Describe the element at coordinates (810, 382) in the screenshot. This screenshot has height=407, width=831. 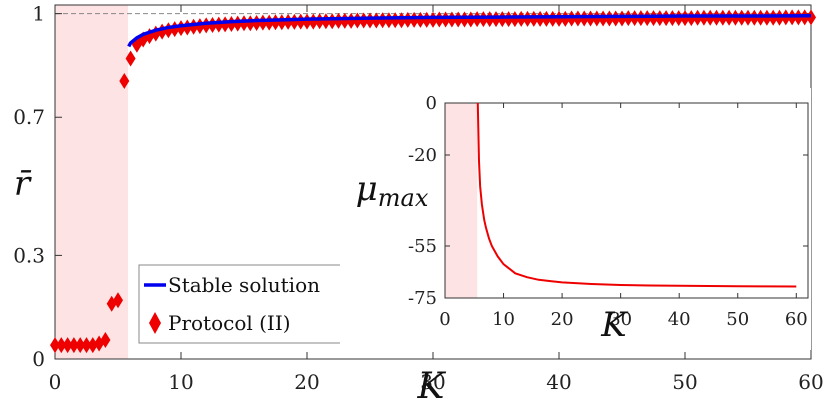
I see `x-tick-label: 60` at that location.